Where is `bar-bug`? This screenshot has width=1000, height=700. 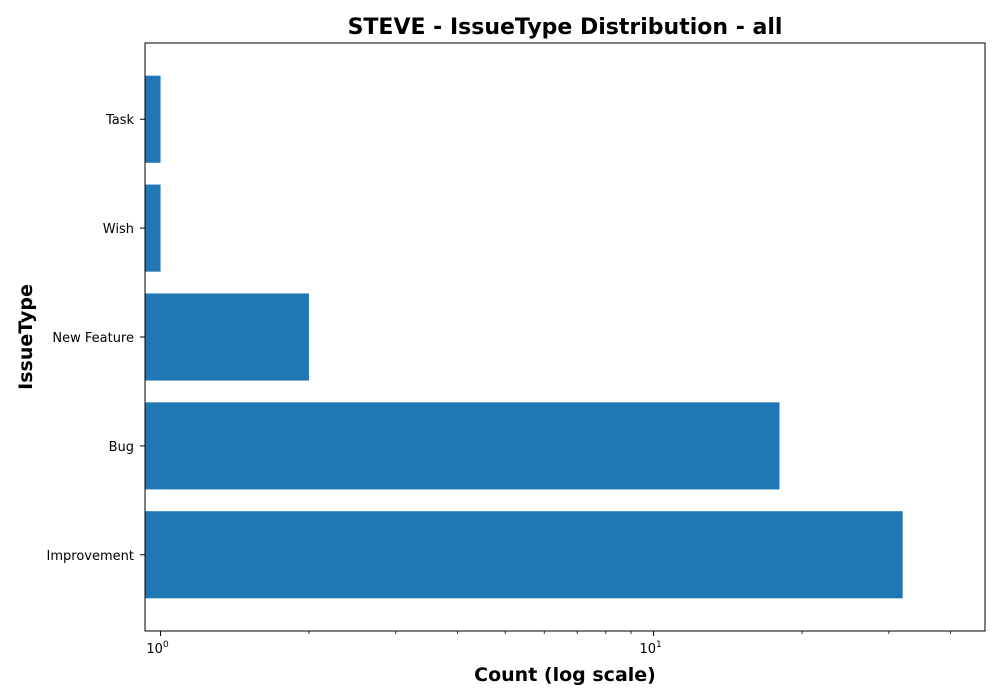
bar-bug is located at coordinates (462, 446).